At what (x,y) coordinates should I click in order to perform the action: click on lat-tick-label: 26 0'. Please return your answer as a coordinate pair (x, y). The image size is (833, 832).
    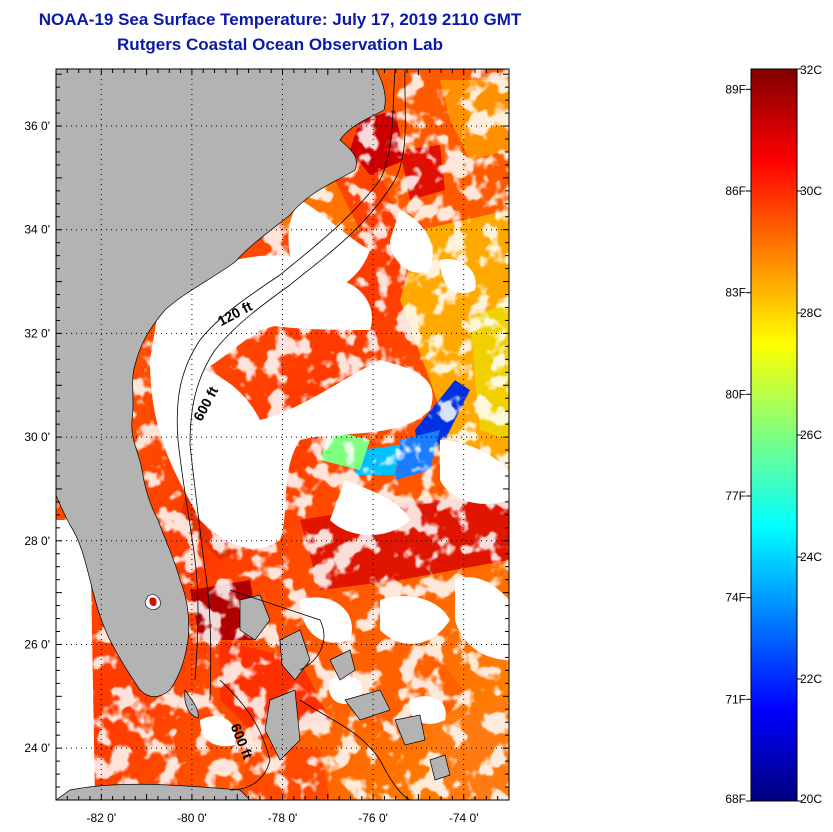
    Looking at the image, I should click on (37, 644).